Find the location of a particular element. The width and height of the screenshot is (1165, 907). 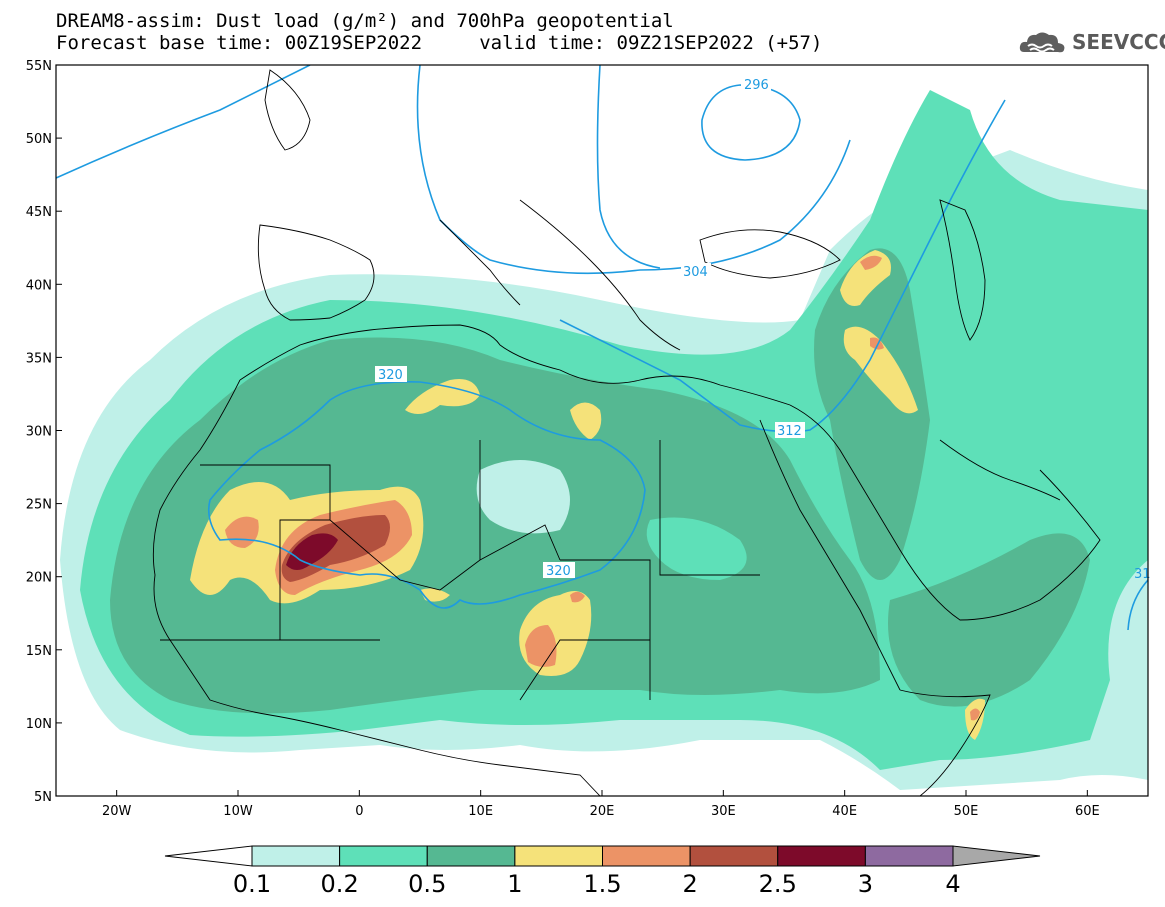

colorbar-label: 1 is located at coordinates (515, 884).